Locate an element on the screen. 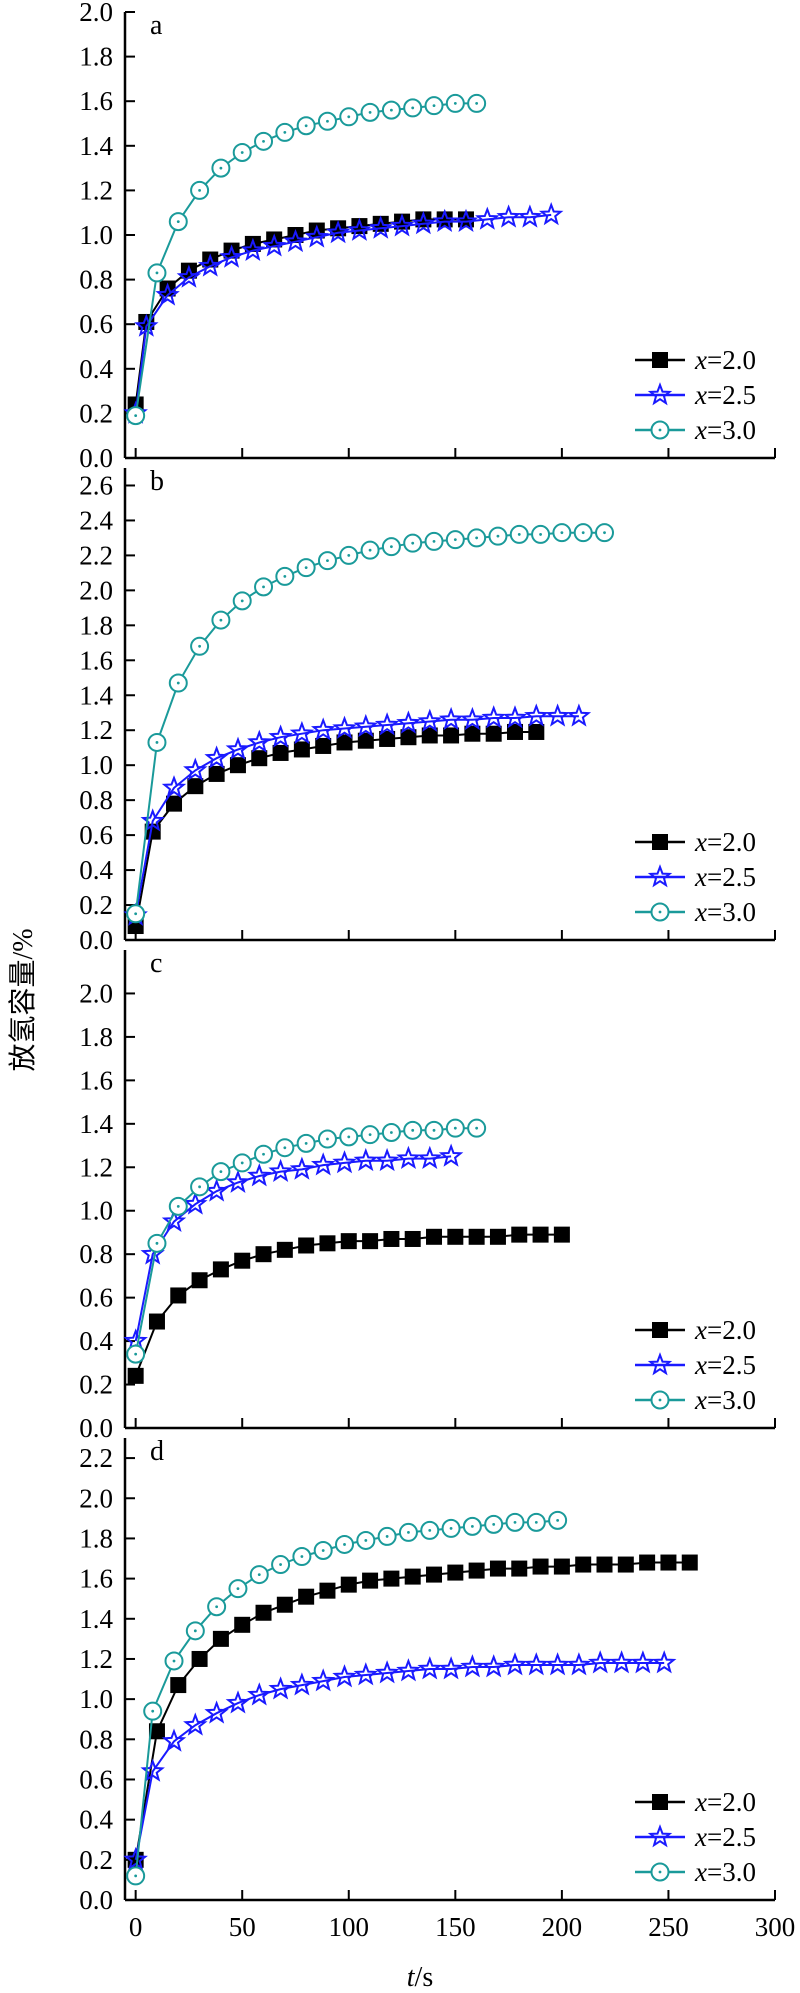  legend-label-value: =2.5 is located at coordinates (731, 395).